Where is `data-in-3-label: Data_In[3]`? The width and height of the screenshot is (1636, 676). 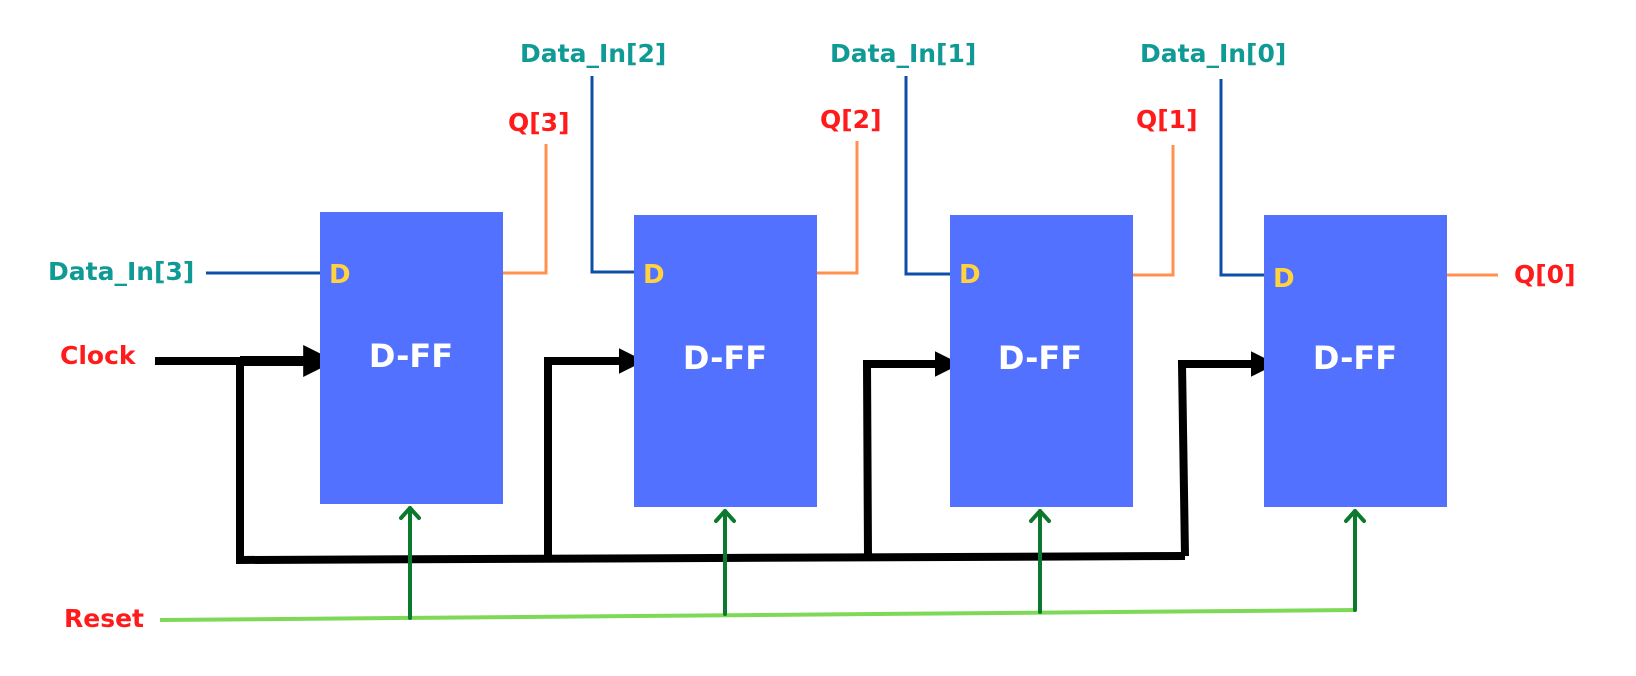
data-in-3-label: Data_In[3] is located at coordinates (121, 271).